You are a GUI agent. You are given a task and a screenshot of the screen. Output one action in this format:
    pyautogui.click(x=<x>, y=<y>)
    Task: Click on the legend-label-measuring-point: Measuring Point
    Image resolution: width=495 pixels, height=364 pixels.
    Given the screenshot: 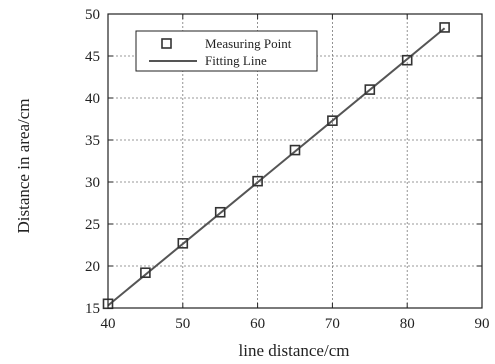 What is the action you would take?
    pyautogui.click(x=248, y=43)
    